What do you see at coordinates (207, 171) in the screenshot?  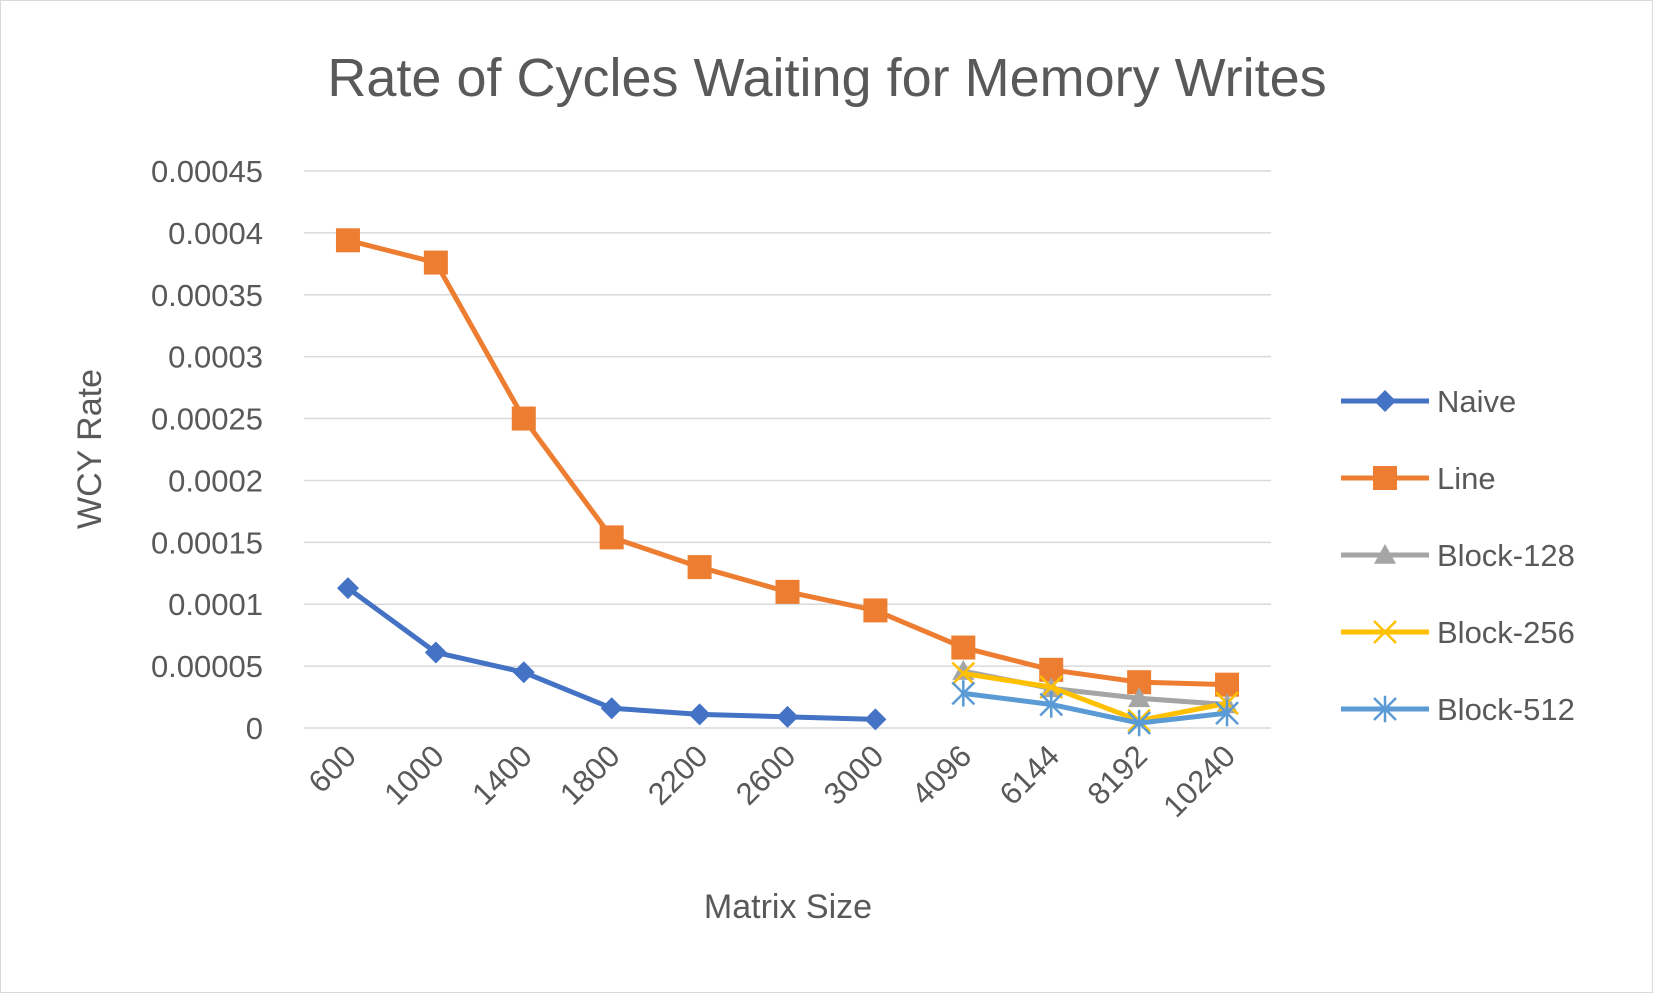 I see `y-tick-label: 0.00045` at bounding box center [207, 171].